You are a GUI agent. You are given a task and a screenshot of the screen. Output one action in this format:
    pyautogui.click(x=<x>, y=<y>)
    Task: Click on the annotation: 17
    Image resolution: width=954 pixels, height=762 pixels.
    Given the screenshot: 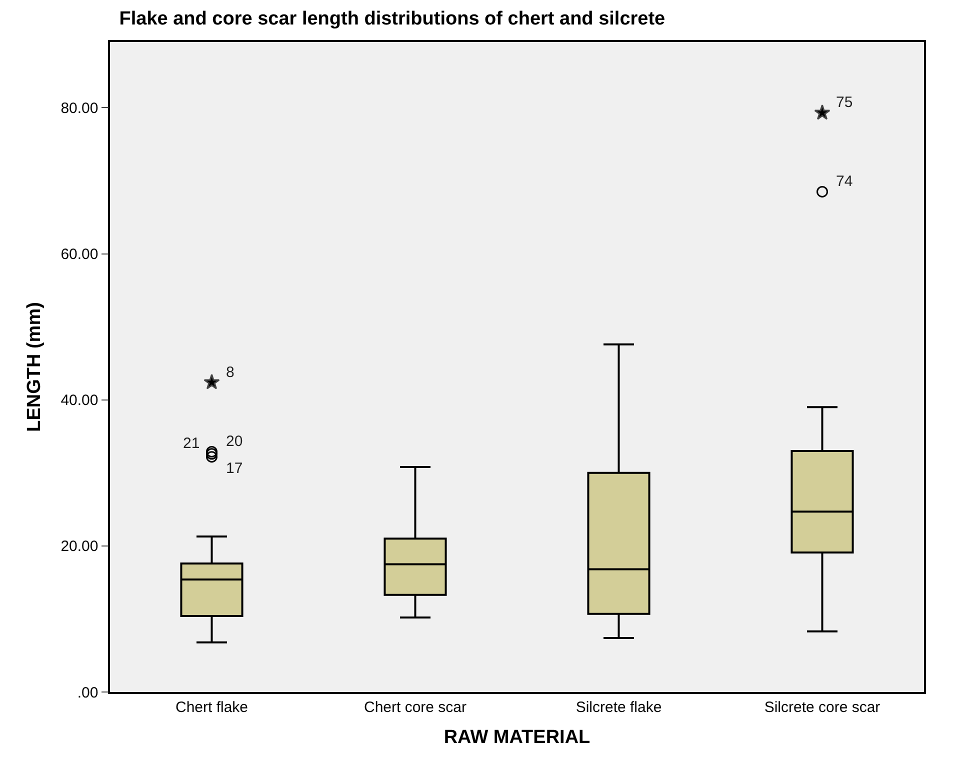 What is the action you would take?
    pyautogui.click(x=234, y=468)
    